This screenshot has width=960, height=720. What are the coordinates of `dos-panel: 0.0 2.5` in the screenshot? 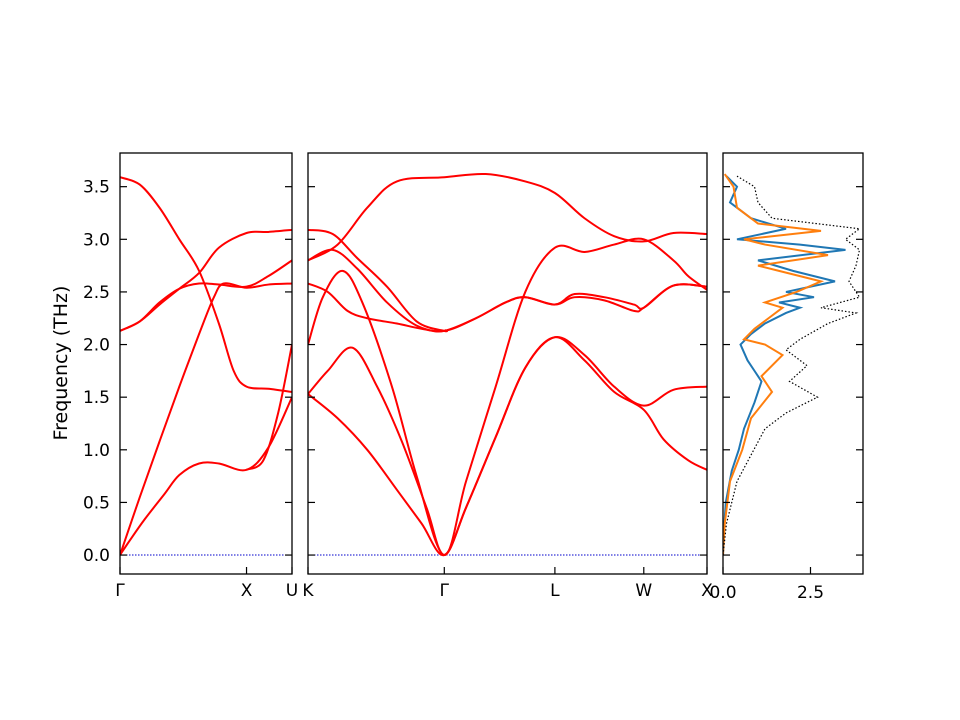 It's located at (786, 377).